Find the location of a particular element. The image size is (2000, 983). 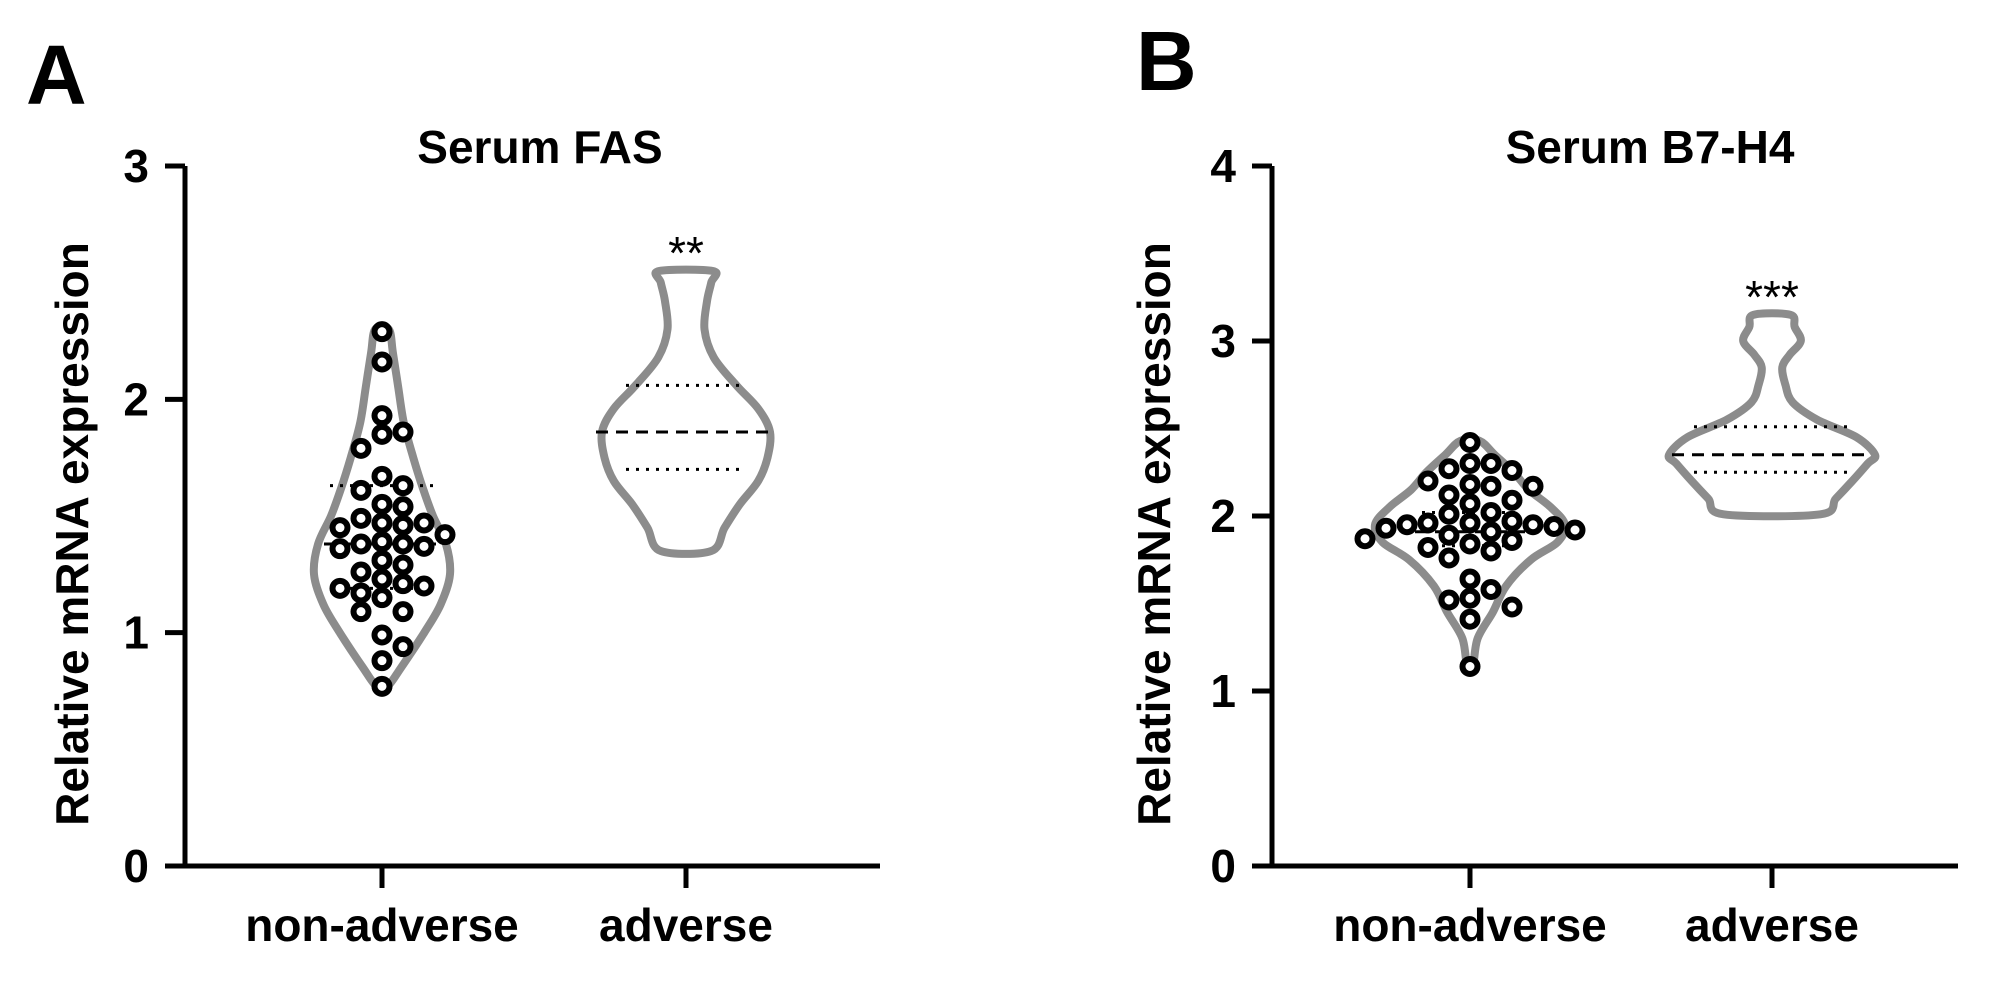

chart-title-a: Serum FAS is located at coordinates (539, 147).